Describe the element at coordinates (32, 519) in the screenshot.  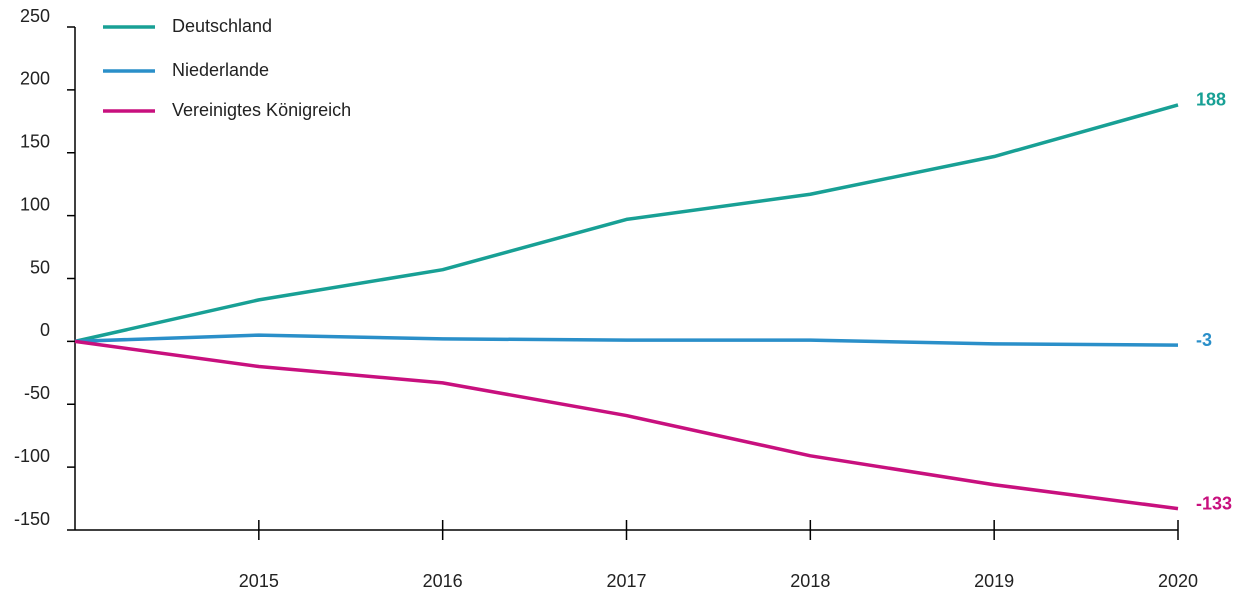
I see `y-tick-label: -150` at that location.